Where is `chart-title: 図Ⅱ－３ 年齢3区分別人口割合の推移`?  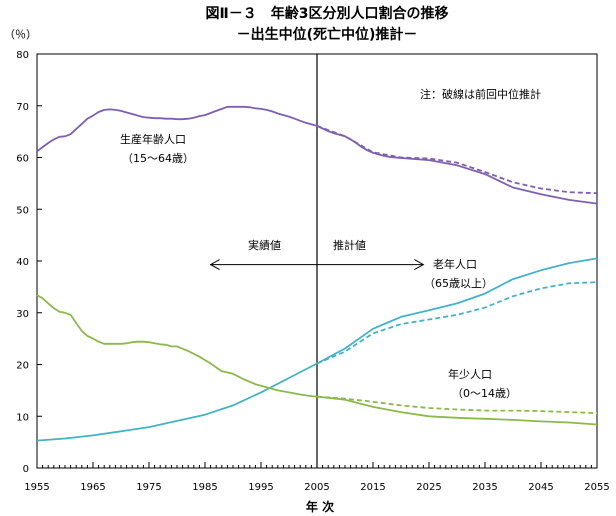 chart-title: 図Ⅱ－３ 年齢3区分別人口割合の推移 is located at coordinates (327, 13).